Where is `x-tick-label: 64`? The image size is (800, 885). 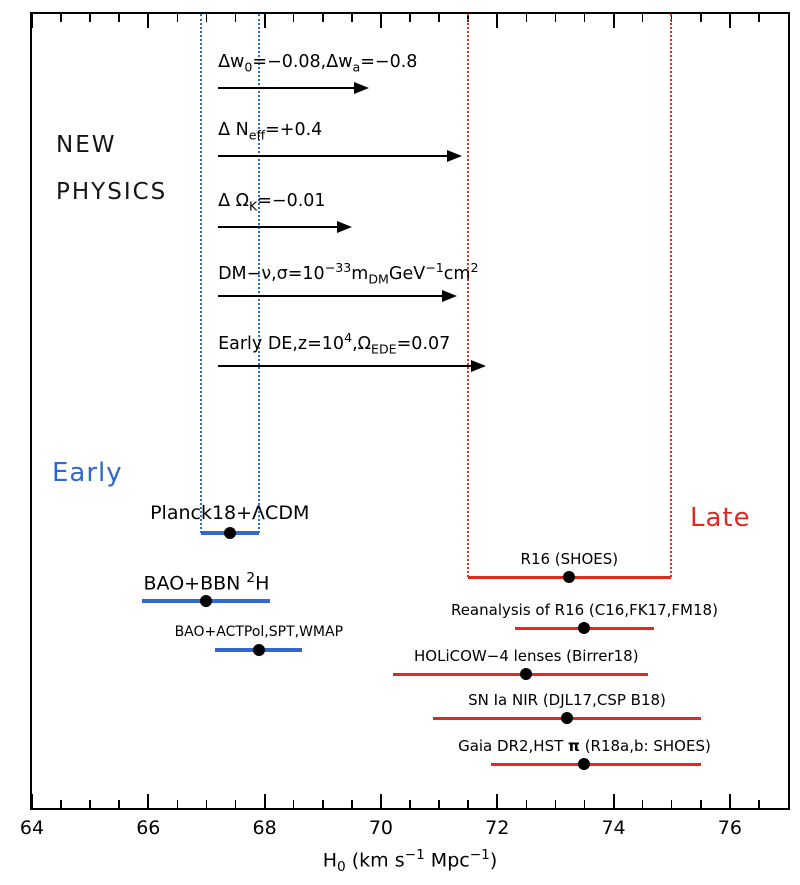
x-tick-label: 64 is located at coordinates (32, 828).